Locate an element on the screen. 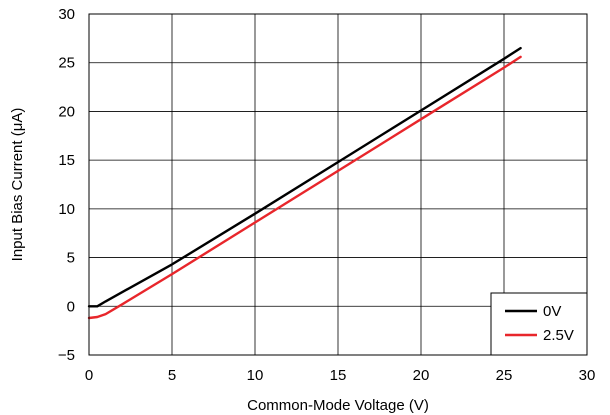 This screenshot has width=610, height=415. legend-label: 2.5V is located at coordinates (558, 335).